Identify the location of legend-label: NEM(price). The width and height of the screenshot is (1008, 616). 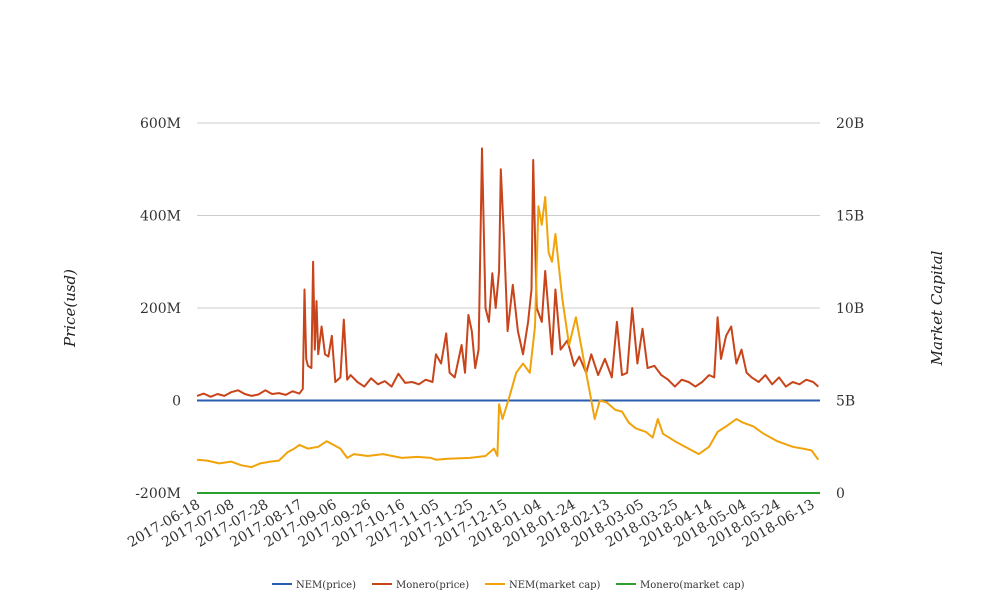
(326, 585).